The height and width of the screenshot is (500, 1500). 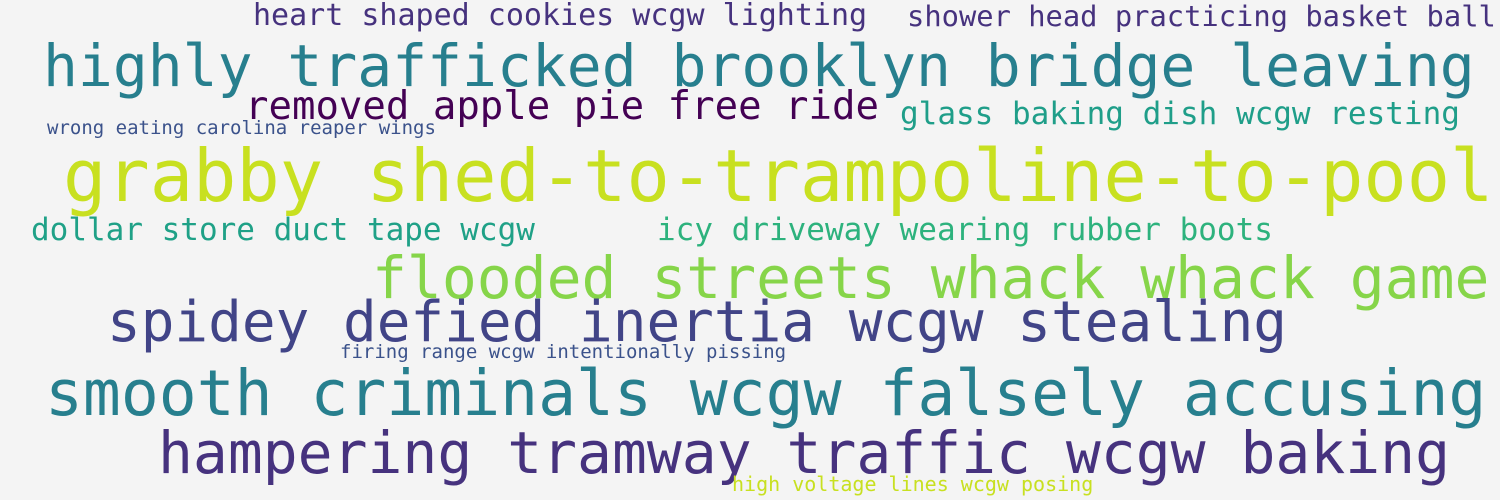 I want to click on cloud-phrase: flooded streets whack whack game, so click(x=931, y=278).